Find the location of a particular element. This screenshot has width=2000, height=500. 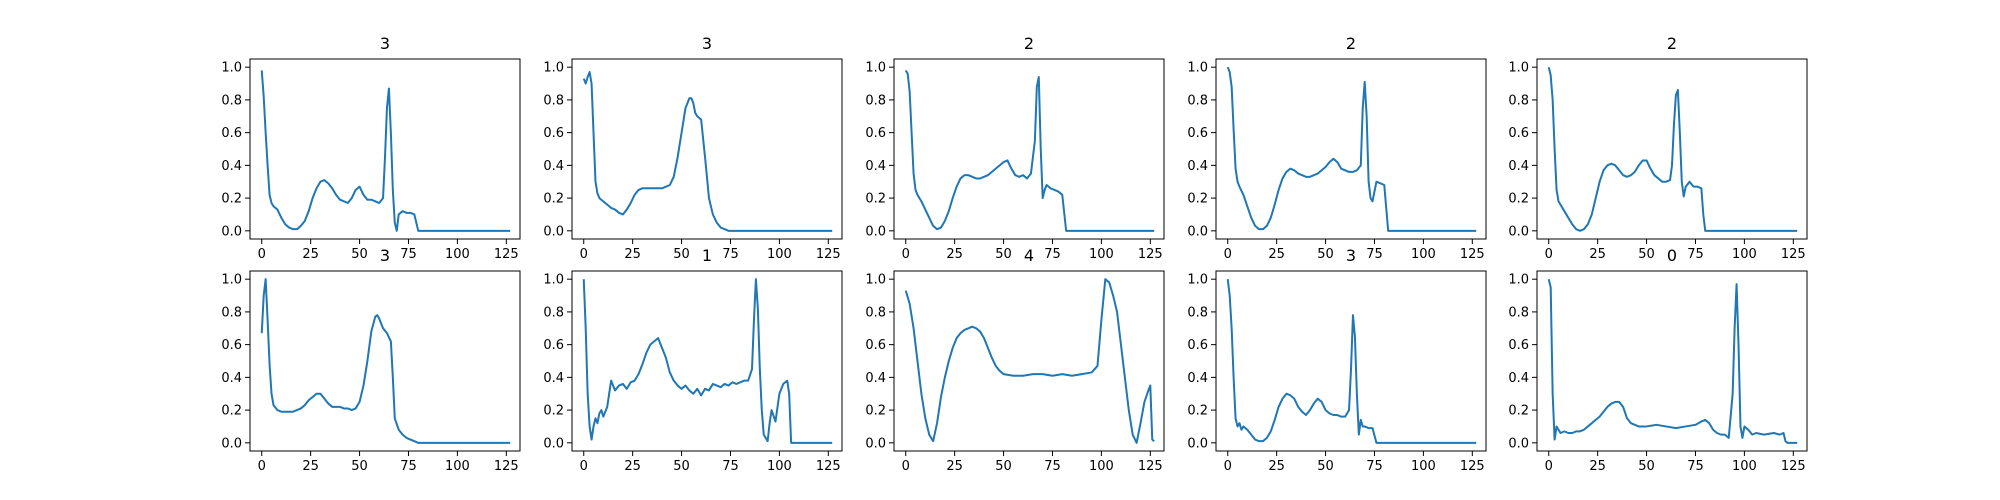

subplot-2: 3 0 25 50 75 100 125 0.0 0.2 0.4 0.6 0.8 1.0 is located at coordinates (693, 148).